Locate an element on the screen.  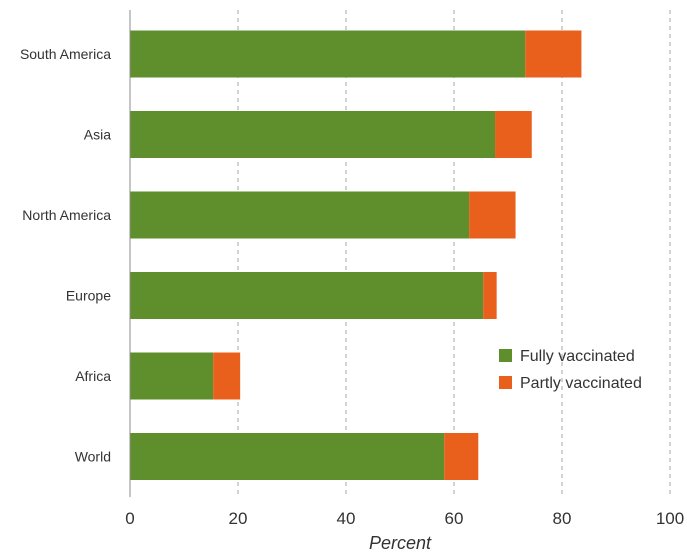
bar-partly-europe is located at coordinates (490, 295).